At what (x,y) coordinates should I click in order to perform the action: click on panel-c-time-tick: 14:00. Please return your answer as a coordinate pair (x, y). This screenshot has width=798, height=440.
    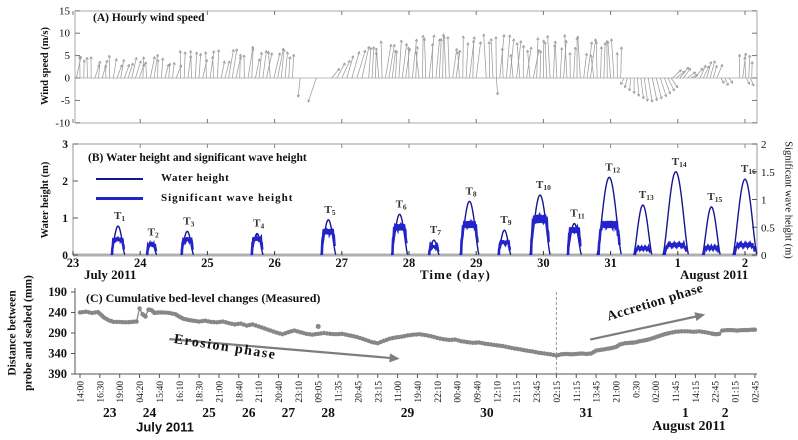
    Looking at the image, I should click on (82, 392).